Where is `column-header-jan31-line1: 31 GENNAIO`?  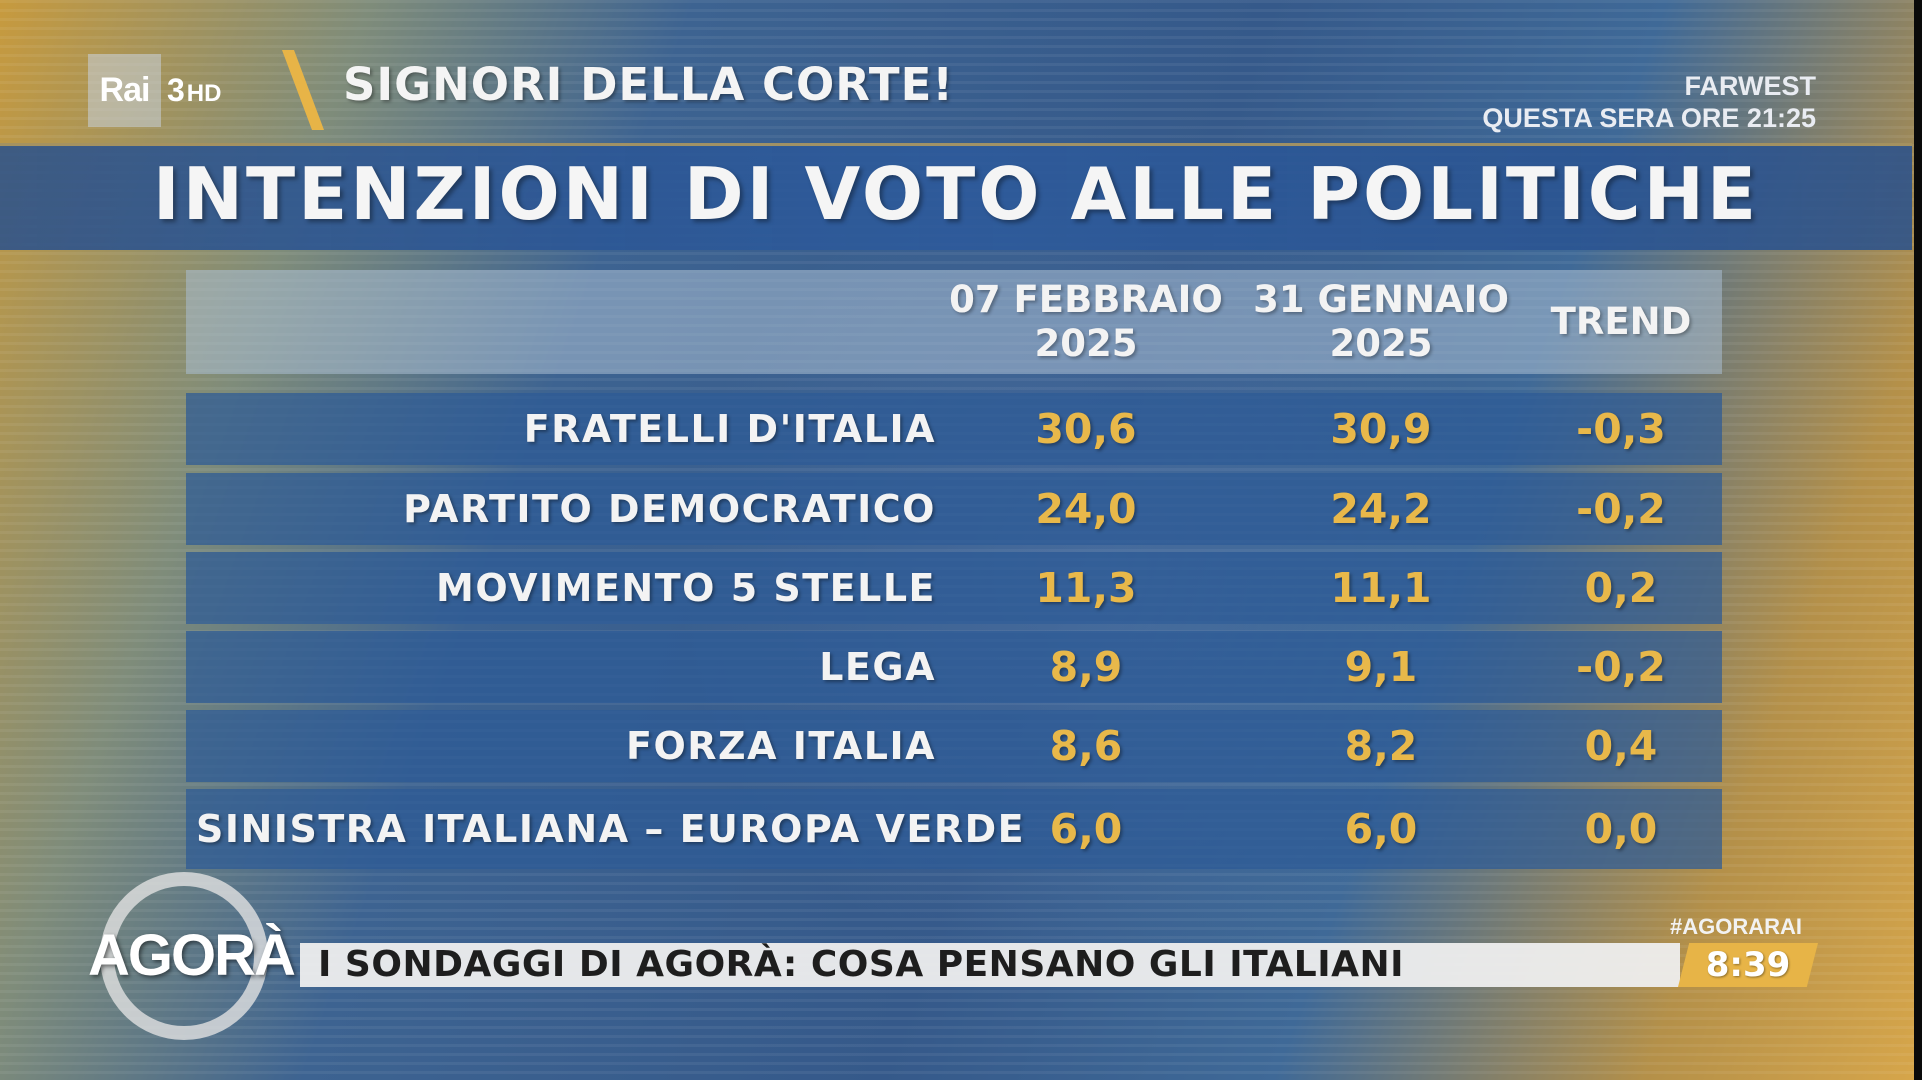 column-header-jan31-line1: 31 GENNAIO is located at coordinates (1381, 299).